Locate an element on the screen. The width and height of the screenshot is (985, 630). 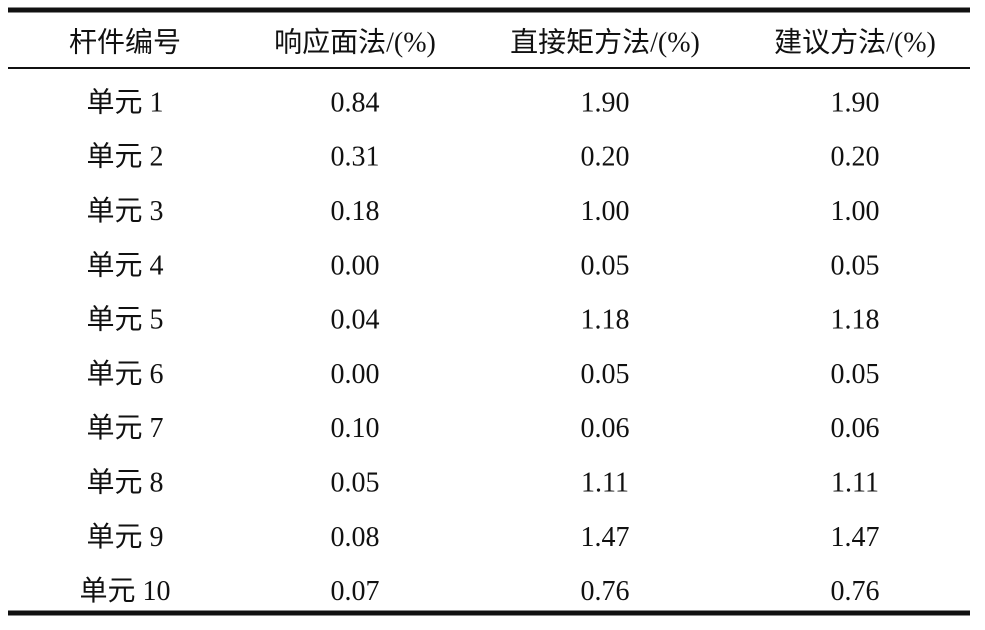
header-cell: 建议方法/(%) is located at coordinates (855, 42).